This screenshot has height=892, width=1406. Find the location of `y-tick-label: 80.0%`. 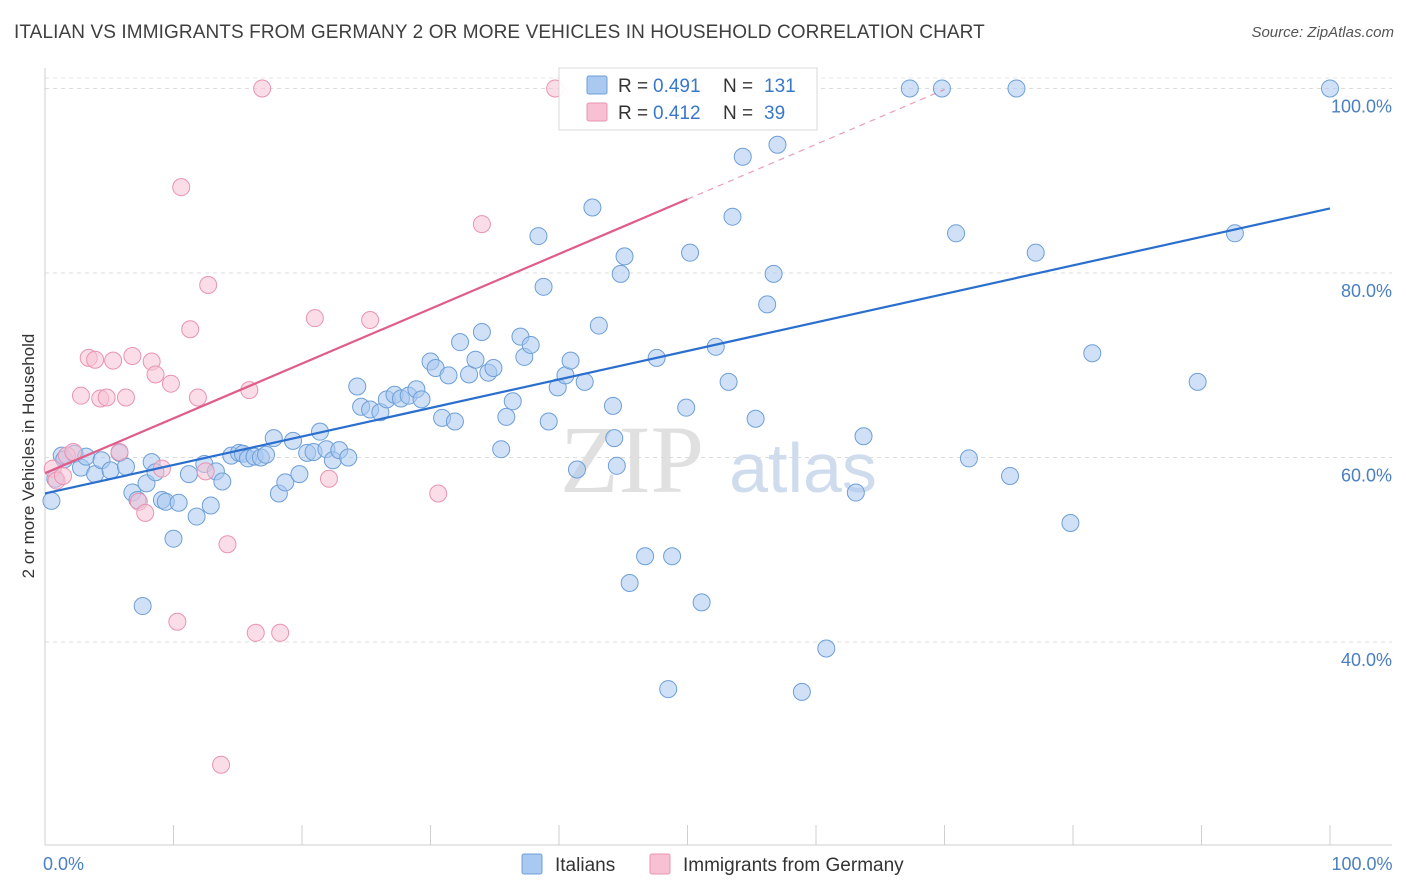

y-tick-label: 80.0% is located at coordinates (1366, 291).